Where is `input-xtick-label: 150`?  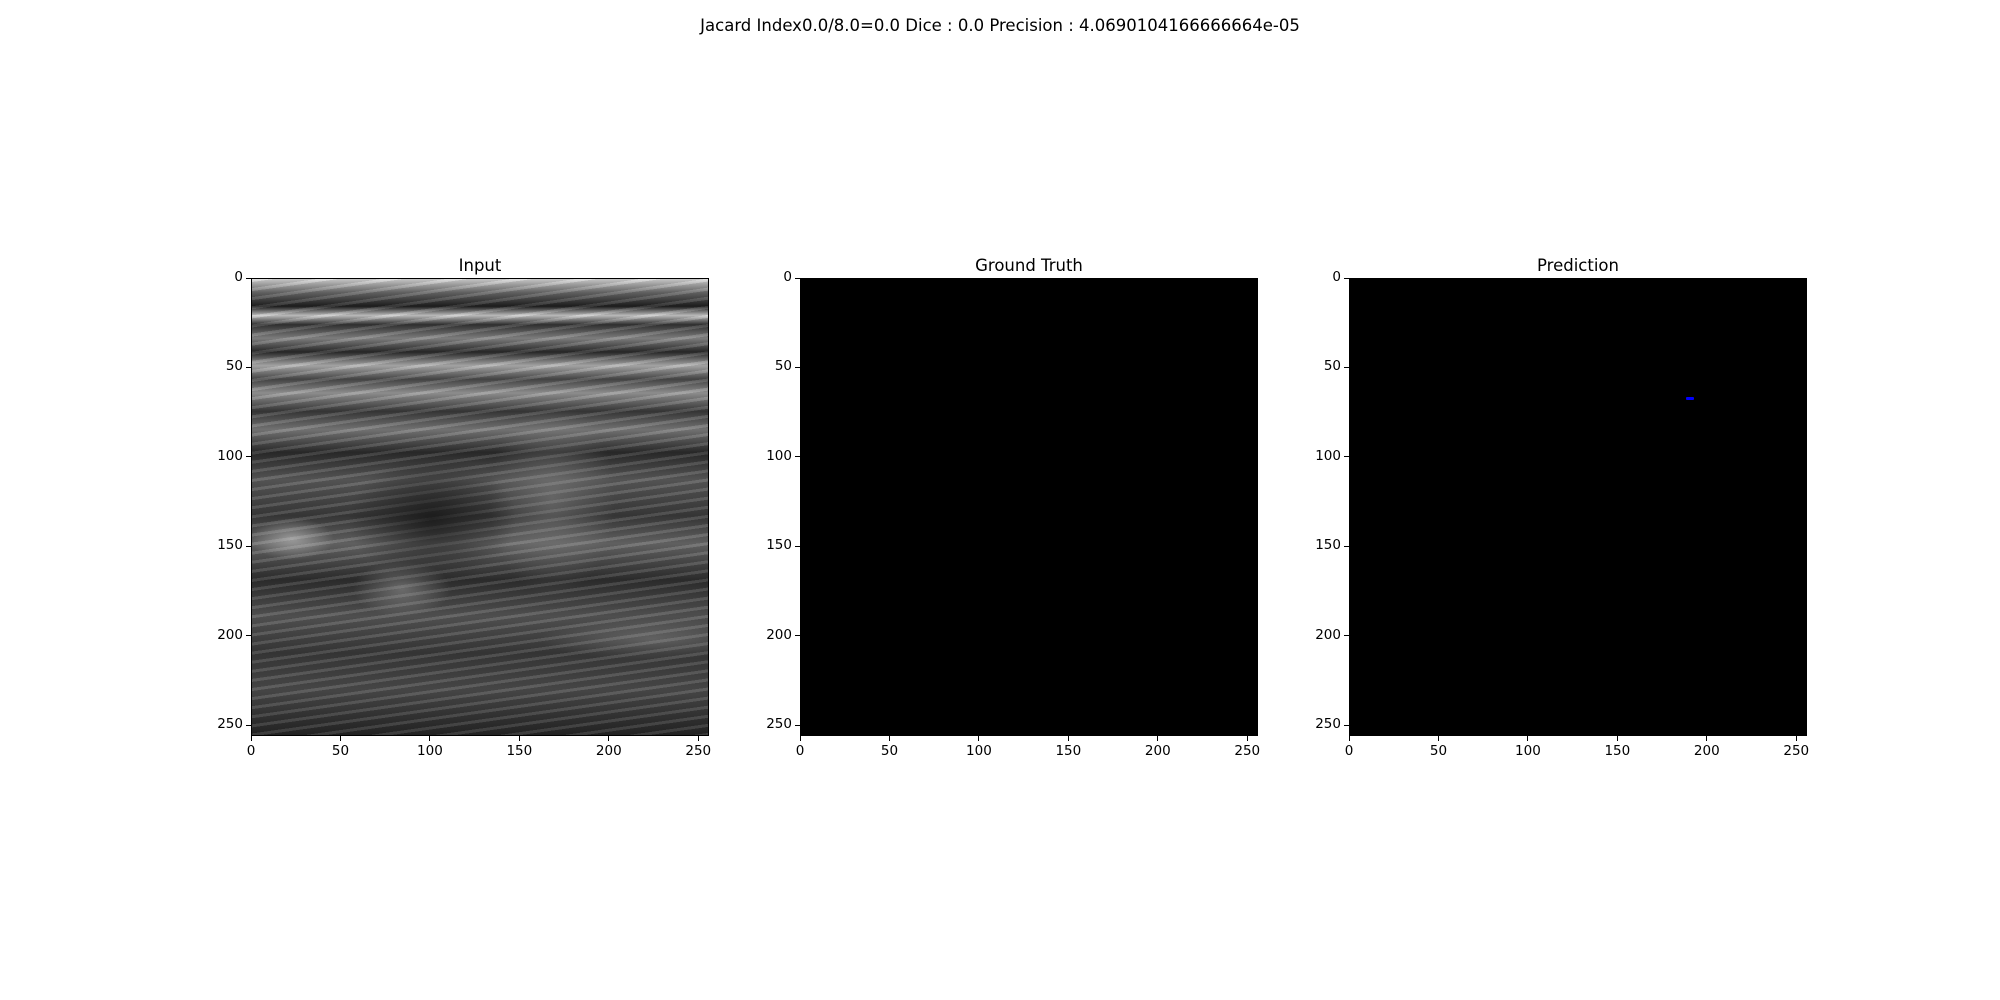 input-xtick-label: 150 is located at coordinates (519, 751).